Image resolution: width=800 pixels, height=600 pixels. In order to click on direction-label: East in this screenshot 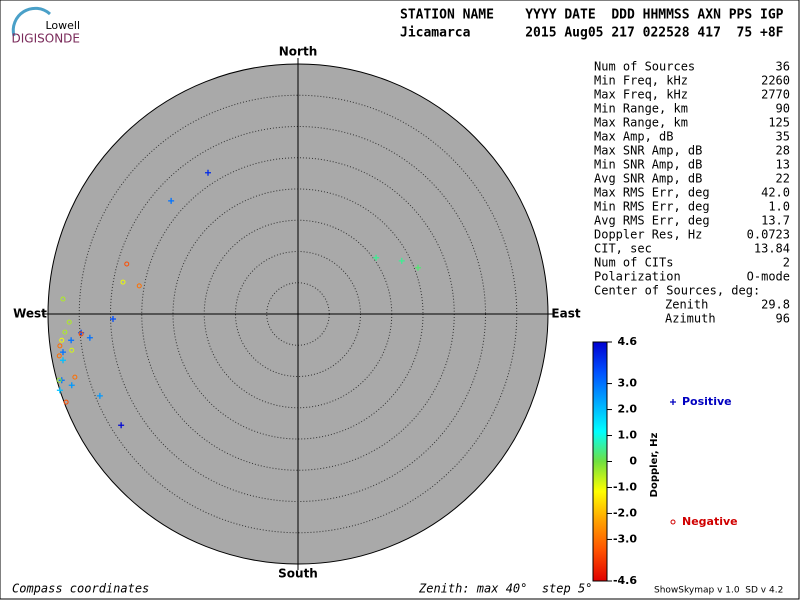, I will do `click(565, 314)`.